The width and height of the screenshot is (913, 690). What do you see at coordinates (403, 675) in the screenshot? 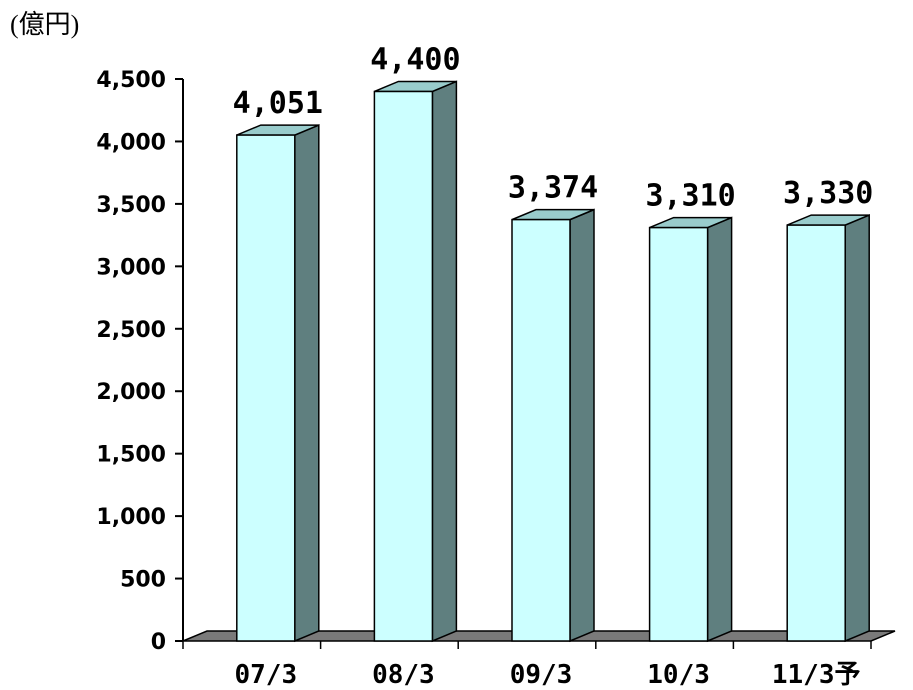
I see `x-category-label: 08/3` at bounding box center [403, 675].